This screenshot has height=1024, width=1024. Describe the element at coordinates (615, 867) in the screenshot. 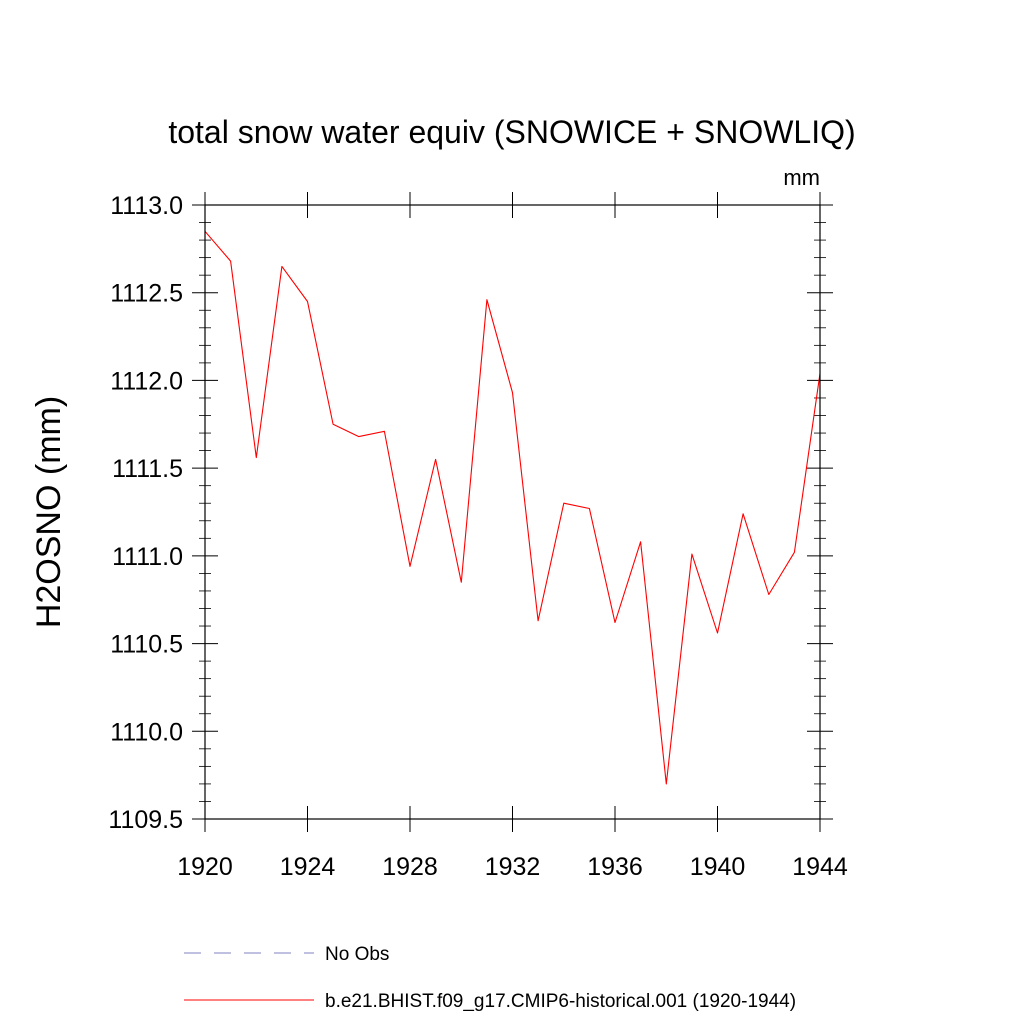

I see `x-tick-label: 1936` at that location.